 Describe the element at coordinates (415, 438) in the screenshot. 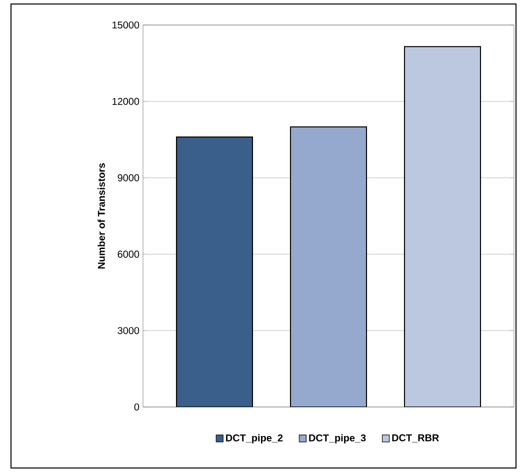

I see `legend-label: DCT_RBR` at that location.